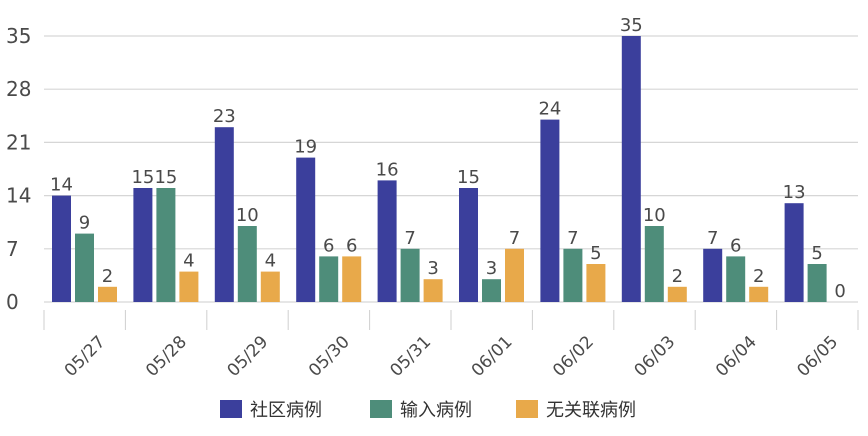  Describe the element at coordinates (12, 249) in the screenshot. I see `y-tick-label: 7` at that location.